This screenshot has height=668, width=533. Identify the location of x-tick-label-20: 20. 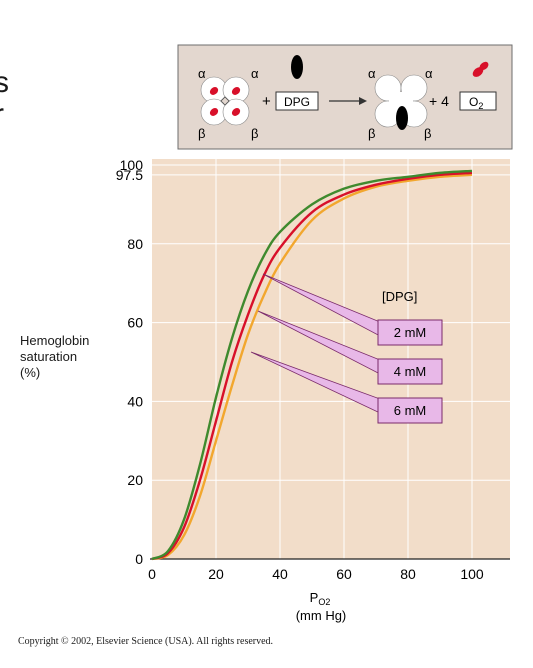
(216, 574).